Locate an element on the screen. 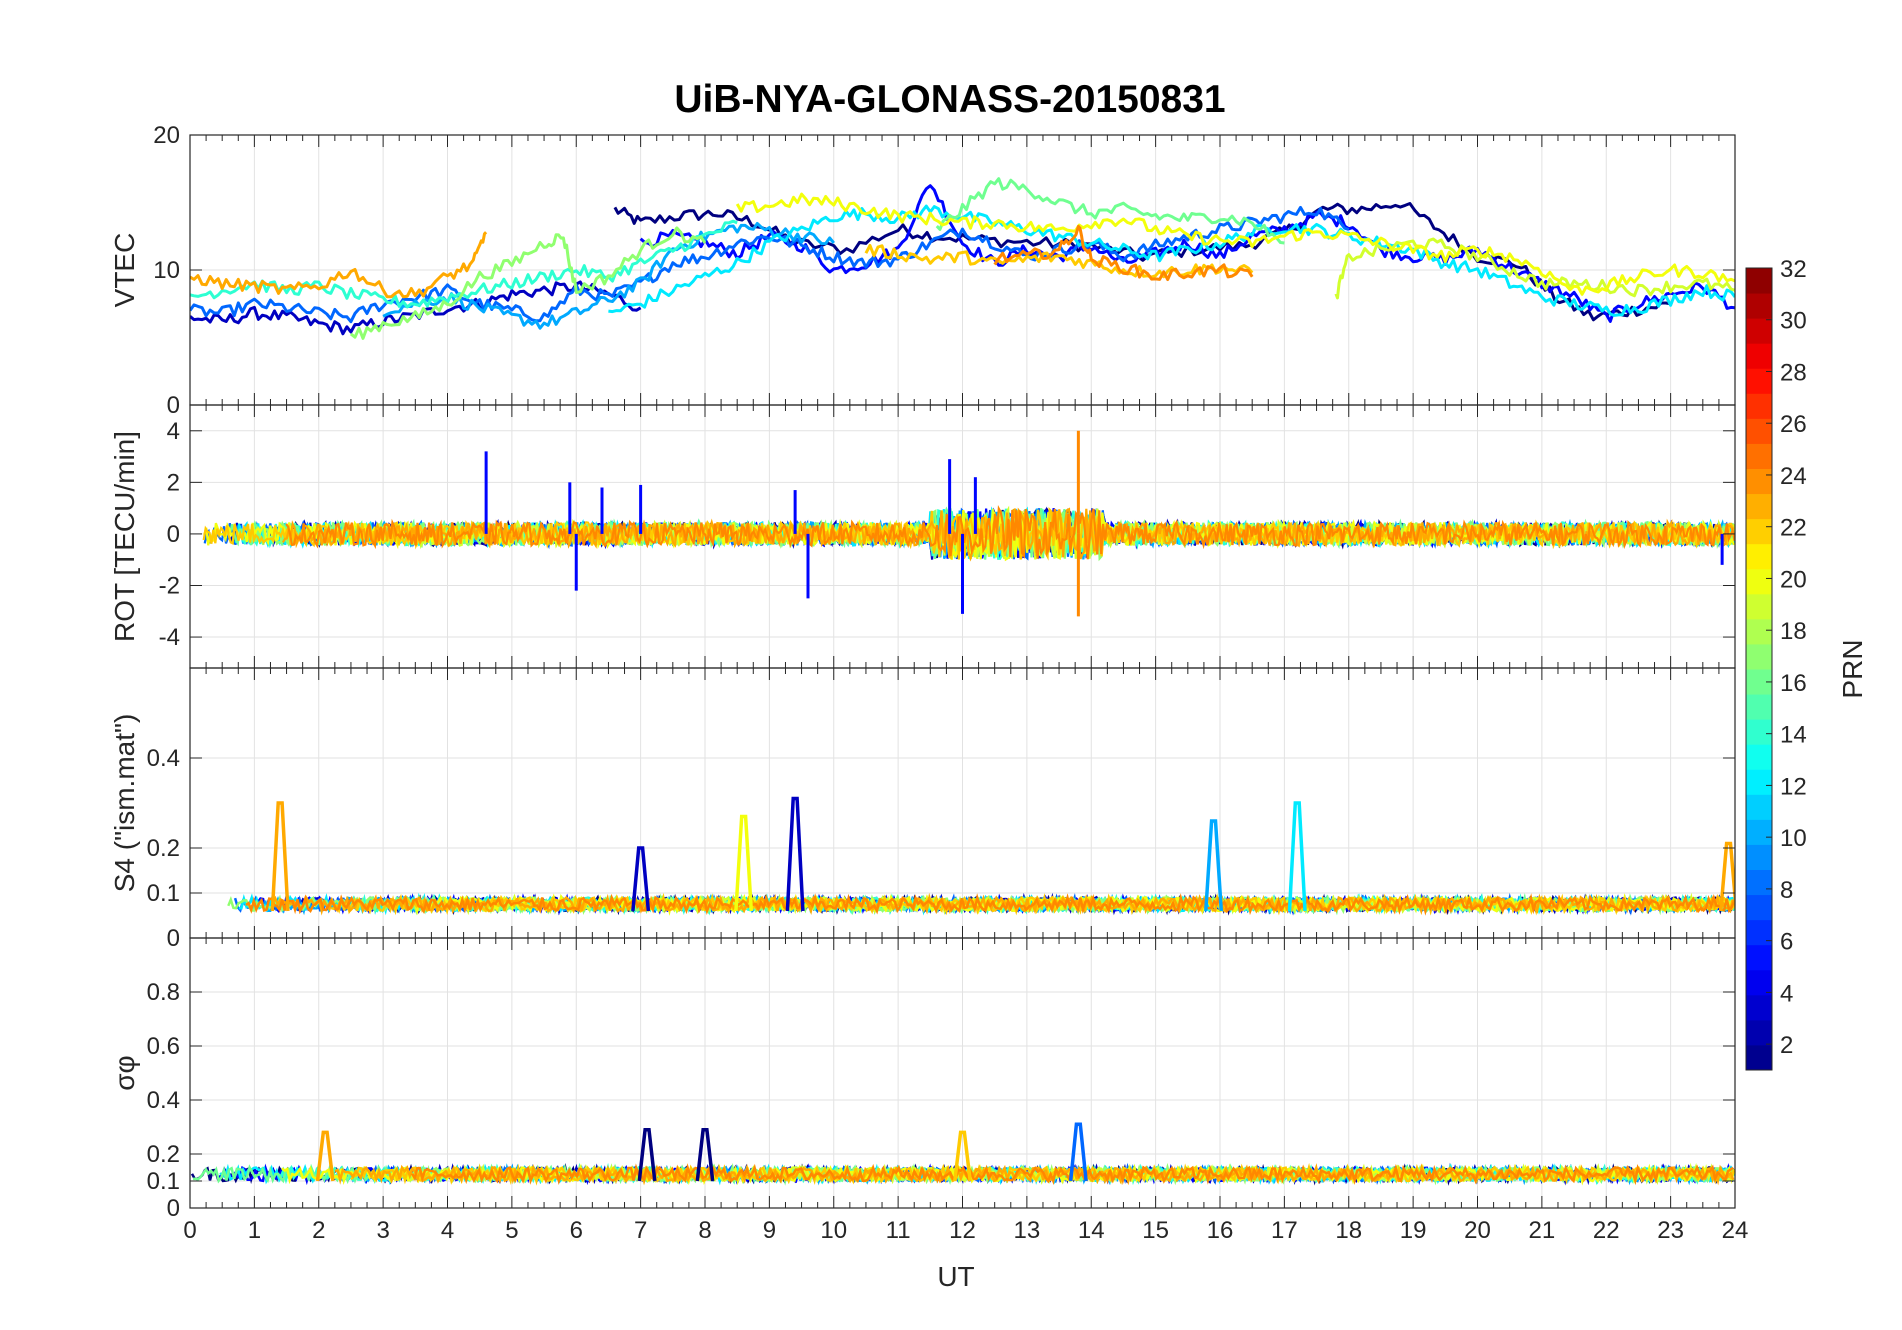 This screenshot has height=1330, width=1902. plot-area is located at coordinates (981, 856).